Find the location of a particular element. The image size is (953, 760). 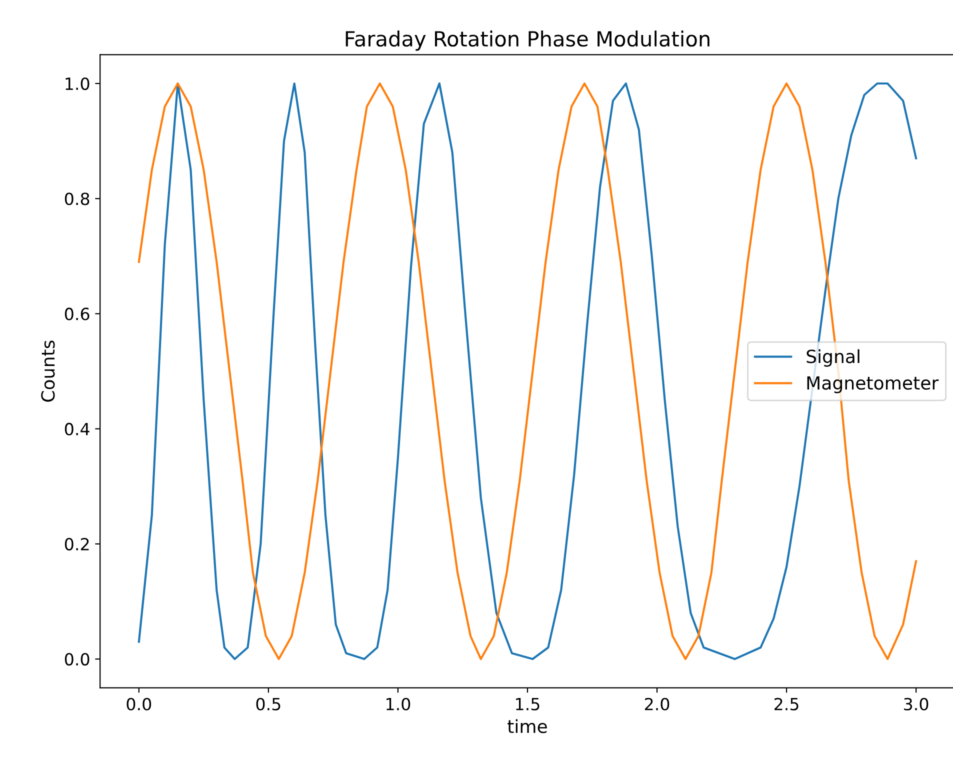

chart-title: Faraday Rotation Phase Modulation is located at coordinates (528, 40).